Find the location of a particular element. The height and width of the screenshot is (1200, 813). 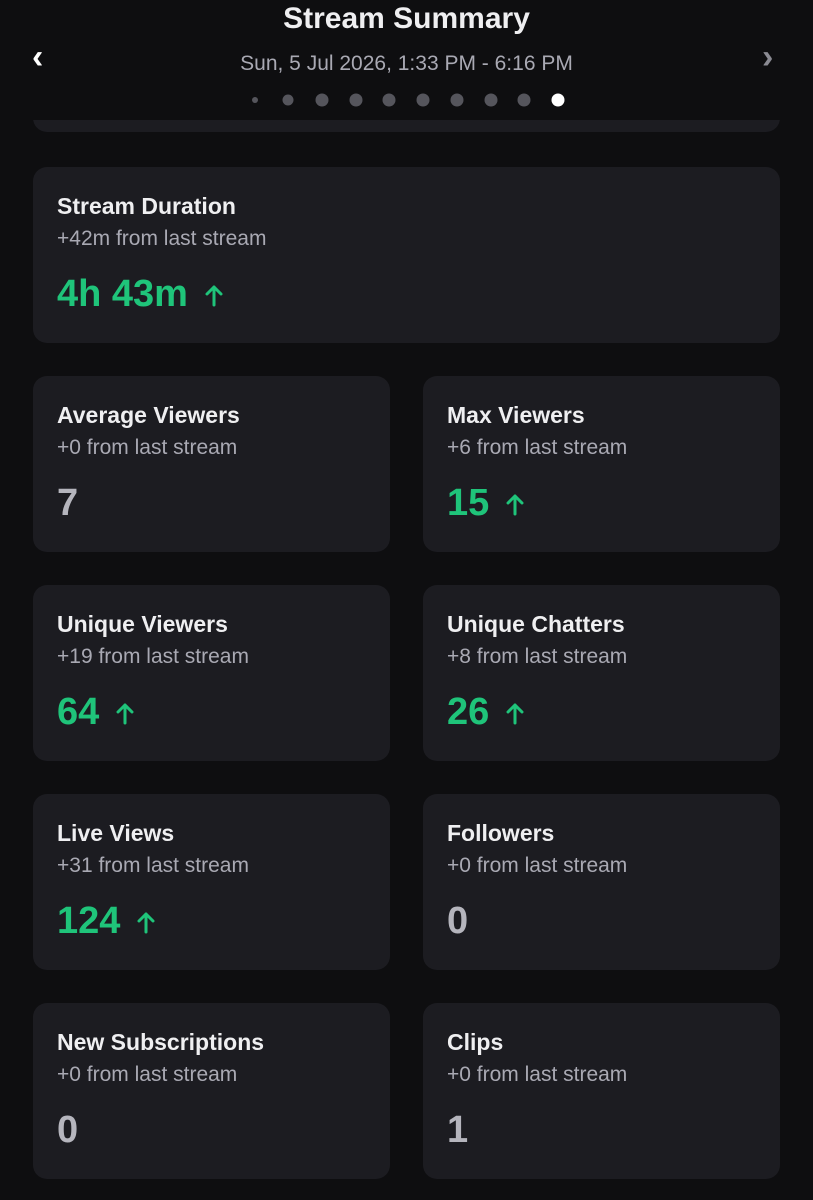

stat-title: Unique Chatters is located at coordinates (536, 624).